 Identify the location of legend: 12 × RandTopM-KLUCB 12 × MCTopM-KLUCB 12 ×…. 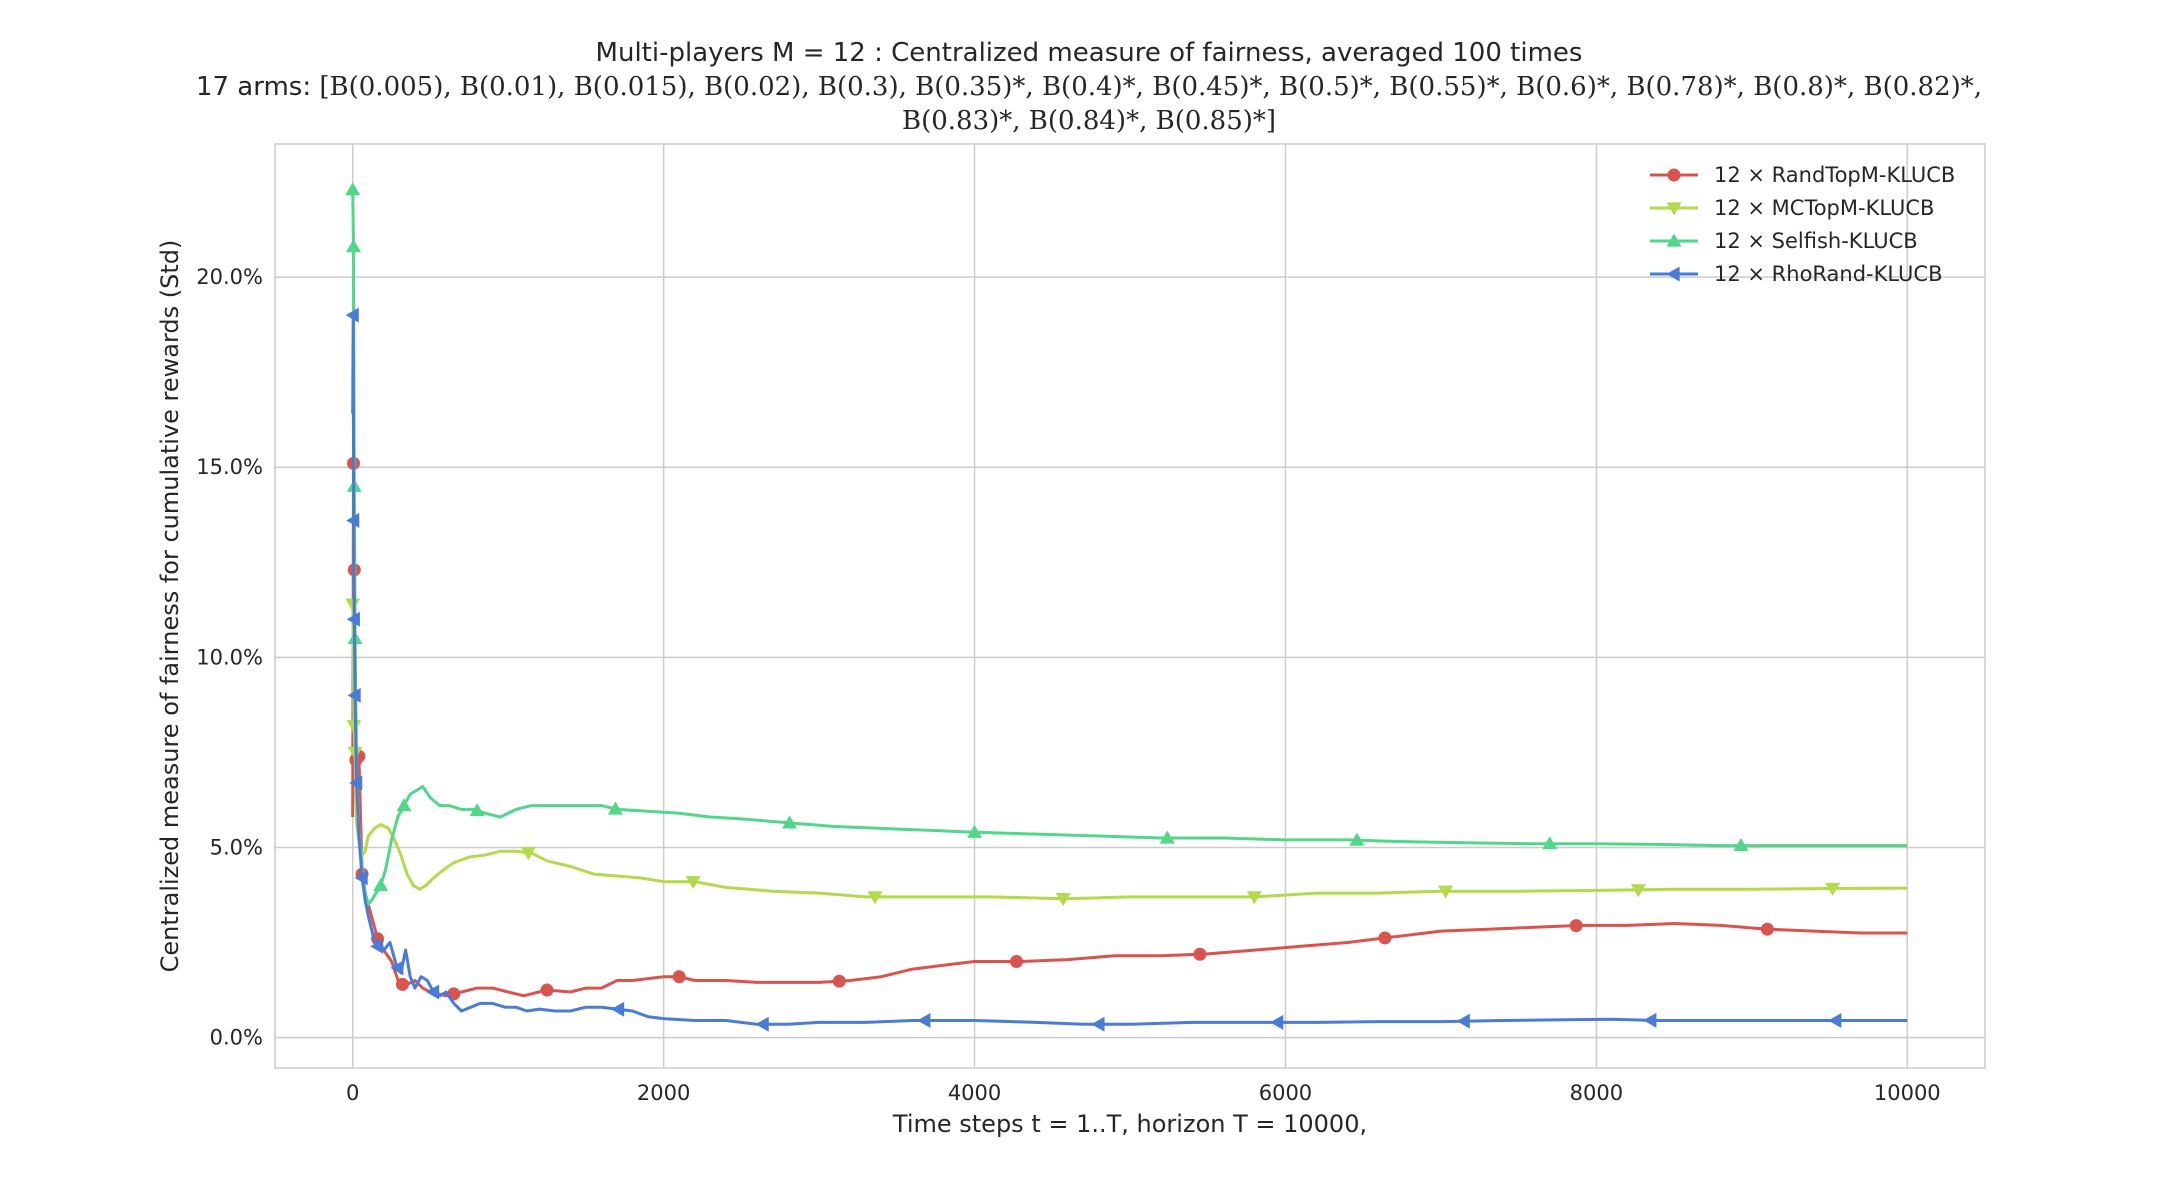
(1802, 224).